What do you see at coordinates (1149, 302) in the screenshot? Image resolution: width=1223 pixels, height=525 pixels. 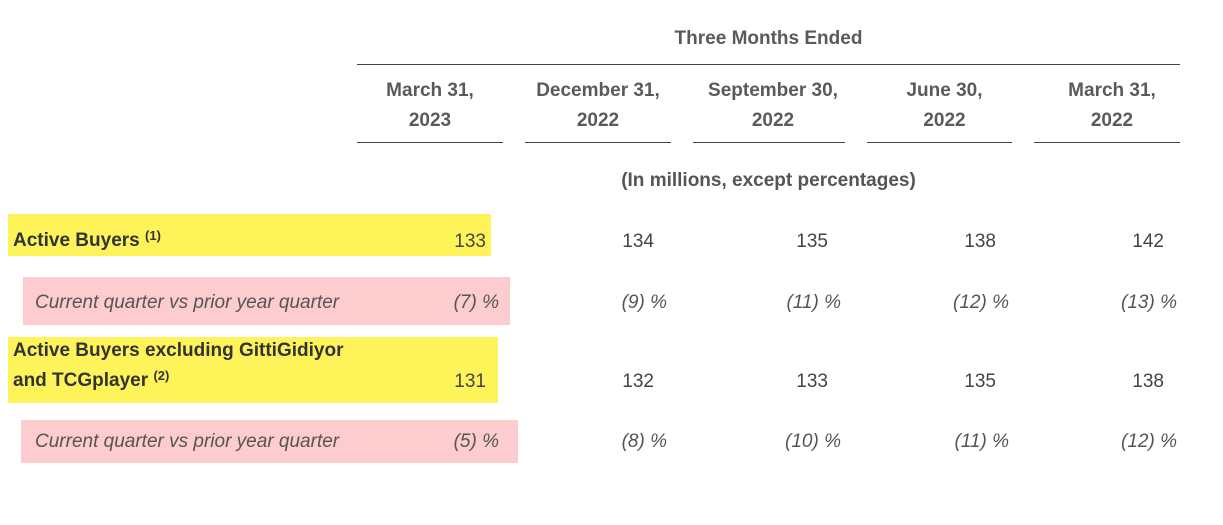 I see `pct-active-buyers-yoy-mar-2022: (13) %` at bounding box center [1149, 302].